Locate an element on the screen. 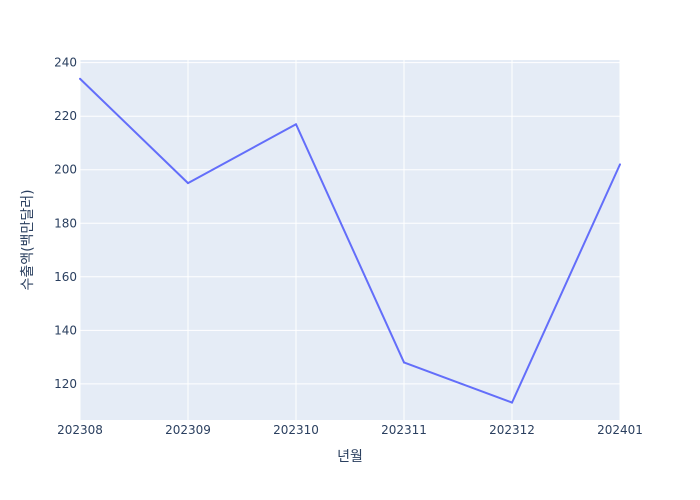 The image size is (700, 500). y-tick-label: 220 is located at coordinates (65, 116).